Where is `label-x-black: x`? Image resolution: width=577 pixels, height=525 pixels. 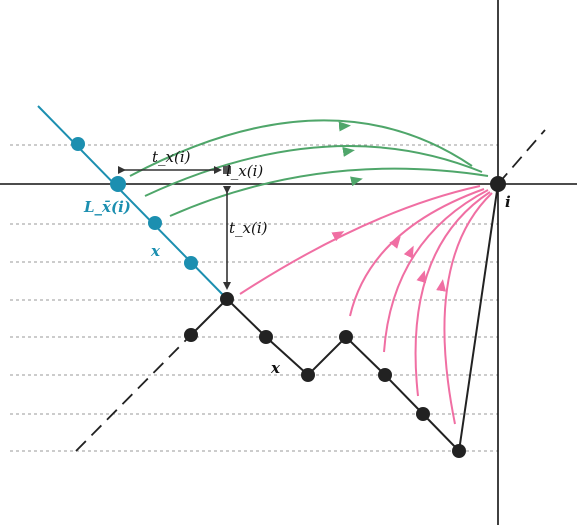
label-x-black: x is located at coordinates (275, 368).